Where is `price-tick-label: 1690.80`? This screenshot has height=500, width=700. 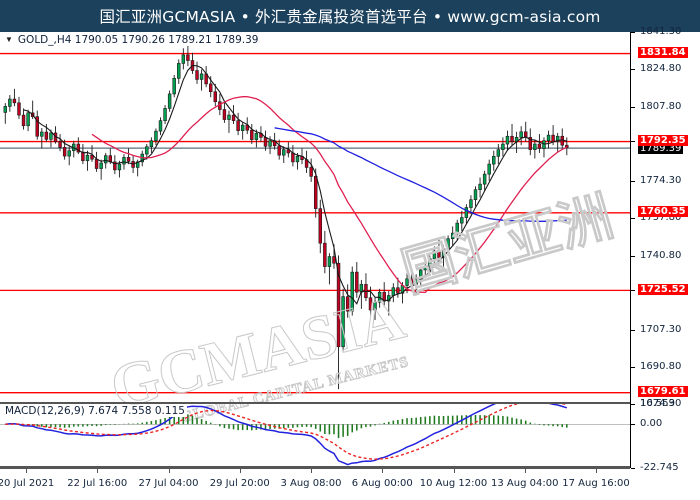
price-tick-label: 1690.80 is located at coordinates (661, 367).